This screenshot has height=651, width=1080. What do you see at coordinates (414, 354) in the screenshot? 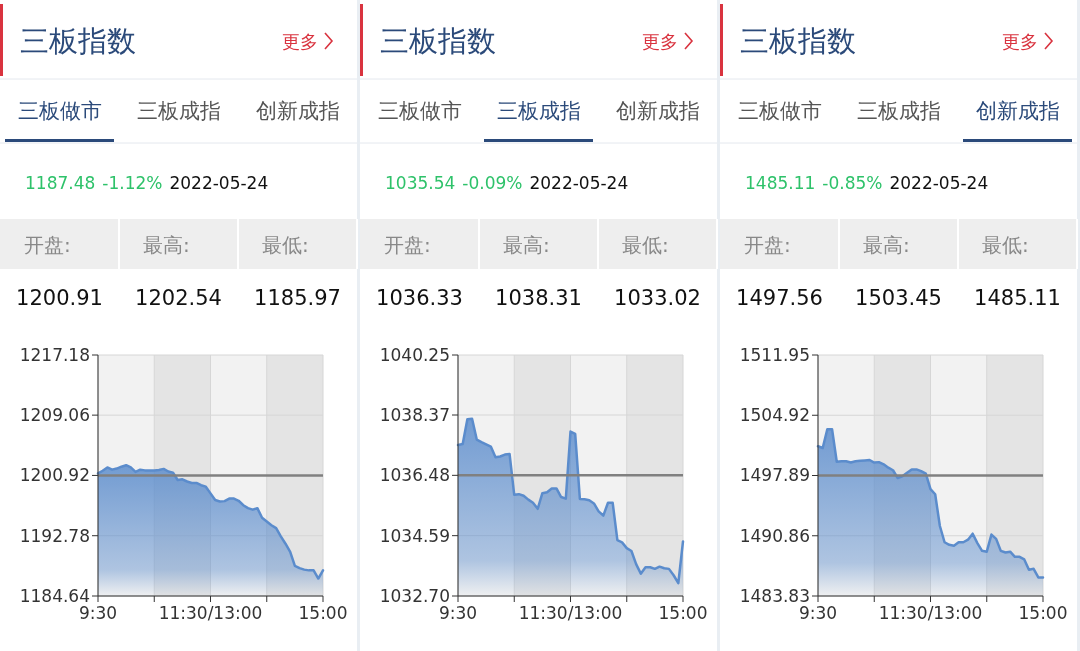
I see `y-tick-label: 1040.25` at bounding box center [414, 354].